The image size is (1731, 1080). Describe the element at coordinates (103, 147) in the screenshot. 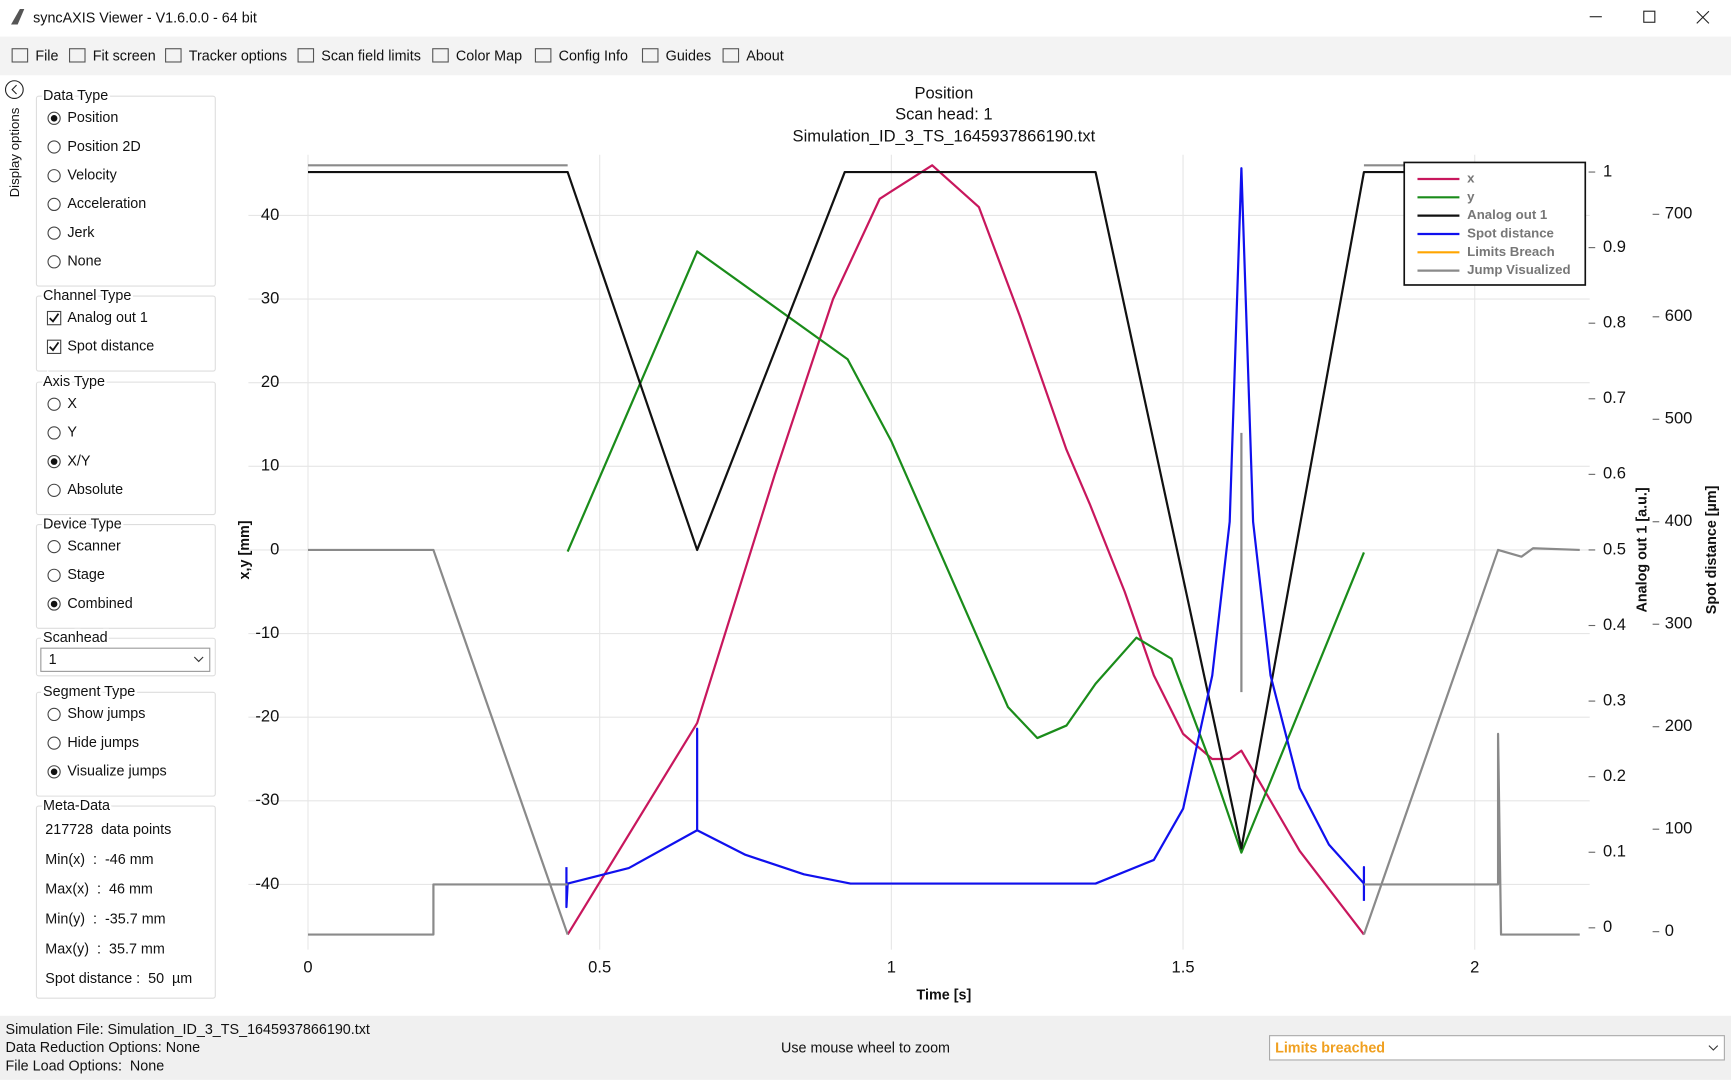

I see `option-label: Position 2D` at that location.